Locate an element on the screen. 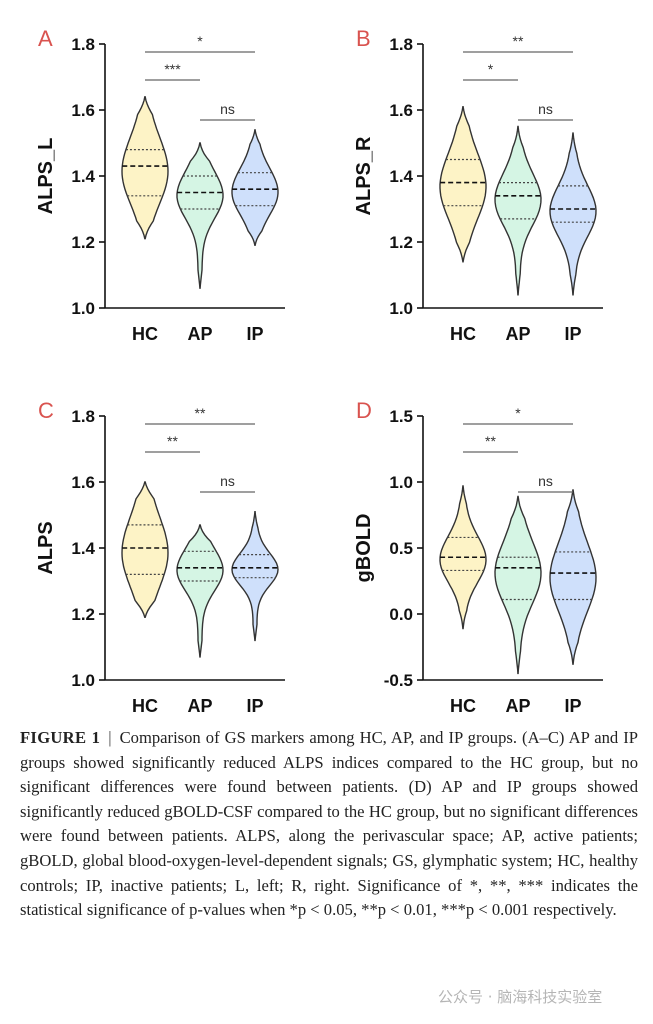 The width and height of the screenshot is (653, 1024). y-tick-label: 1.5 is located at coordinates (401, 416).